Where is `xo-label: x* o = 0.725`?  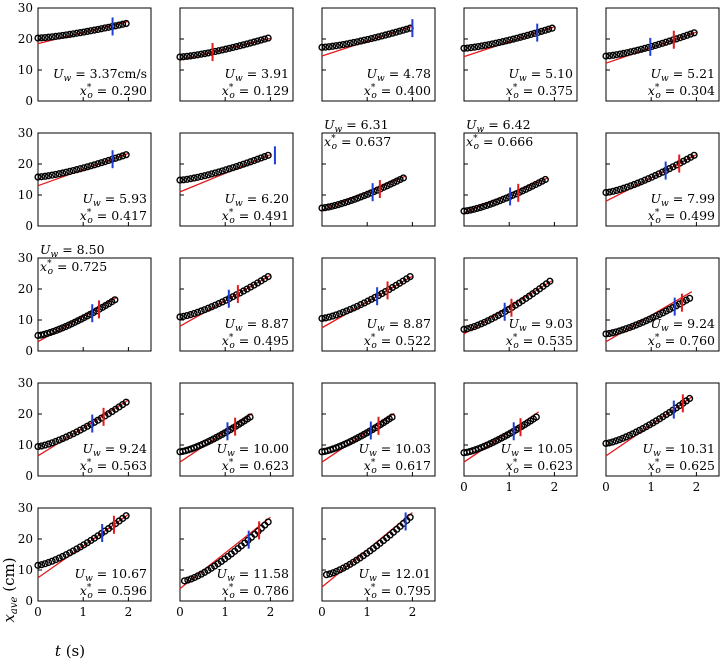 xo-label: x* o = 0.725 is located at coordinates (73, 268).